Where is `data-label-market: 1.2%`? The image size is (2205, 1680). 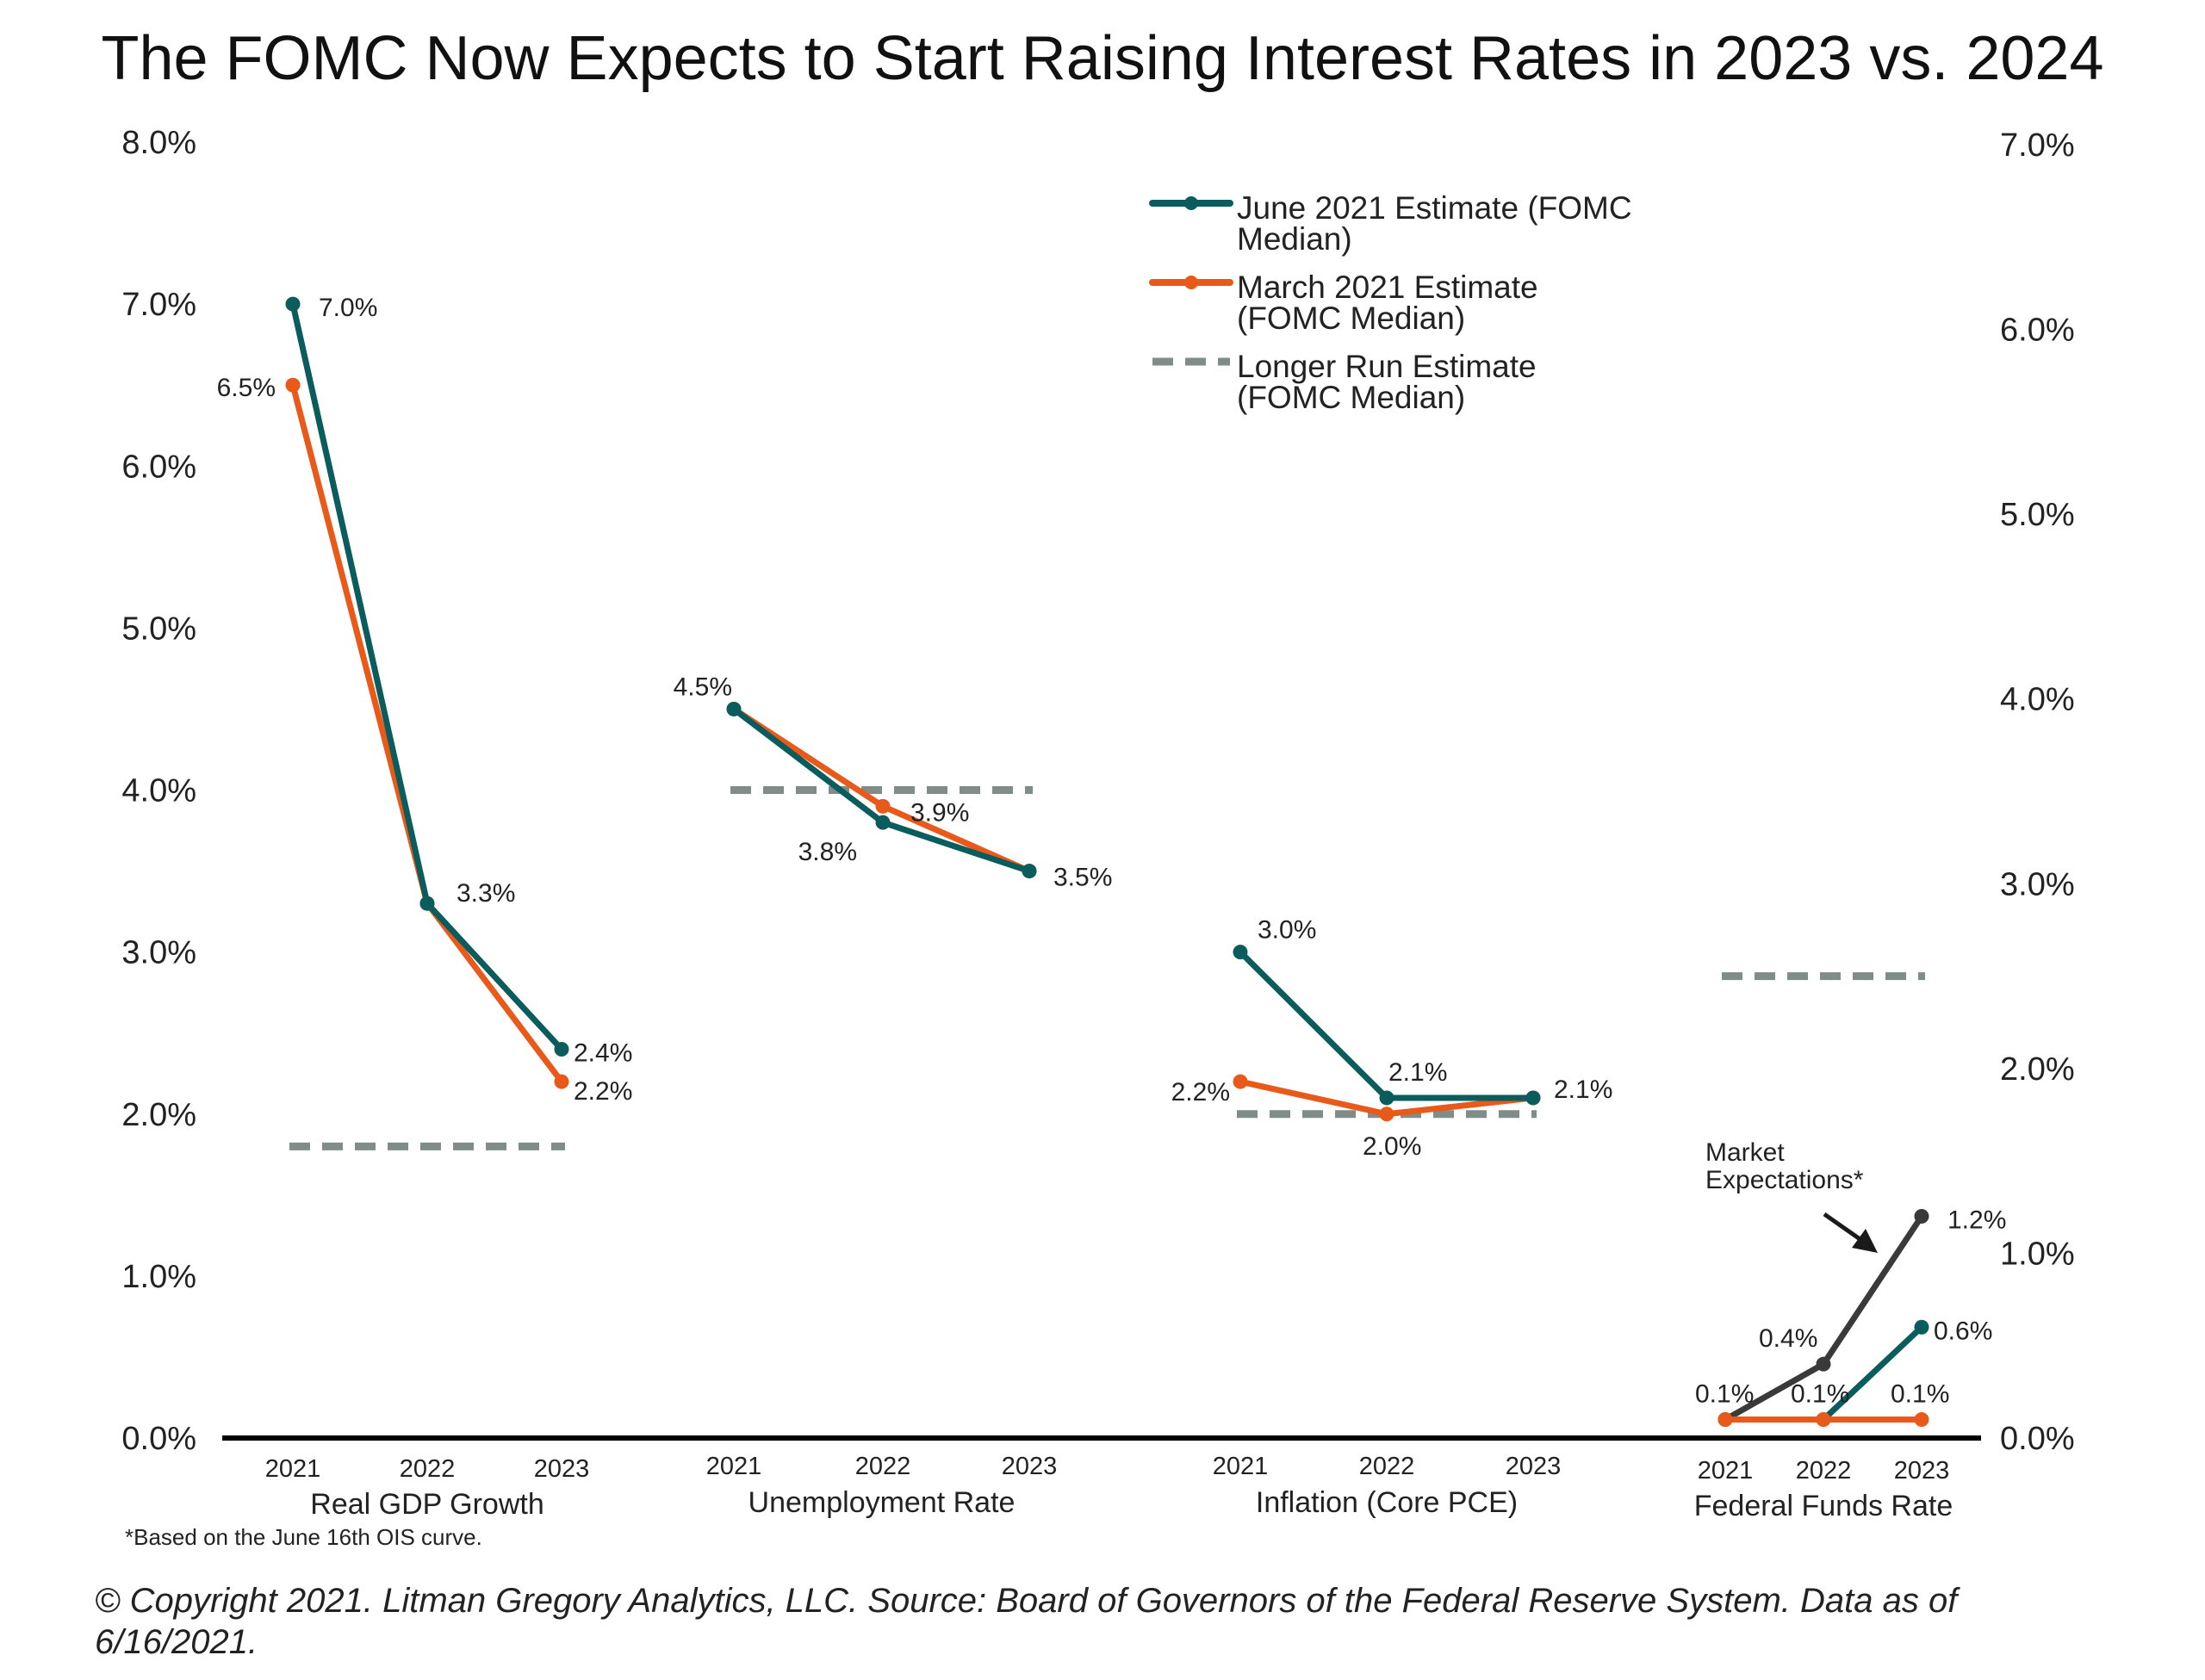 data-label-market: 1.2% is located at coordinates (1976, 1221).